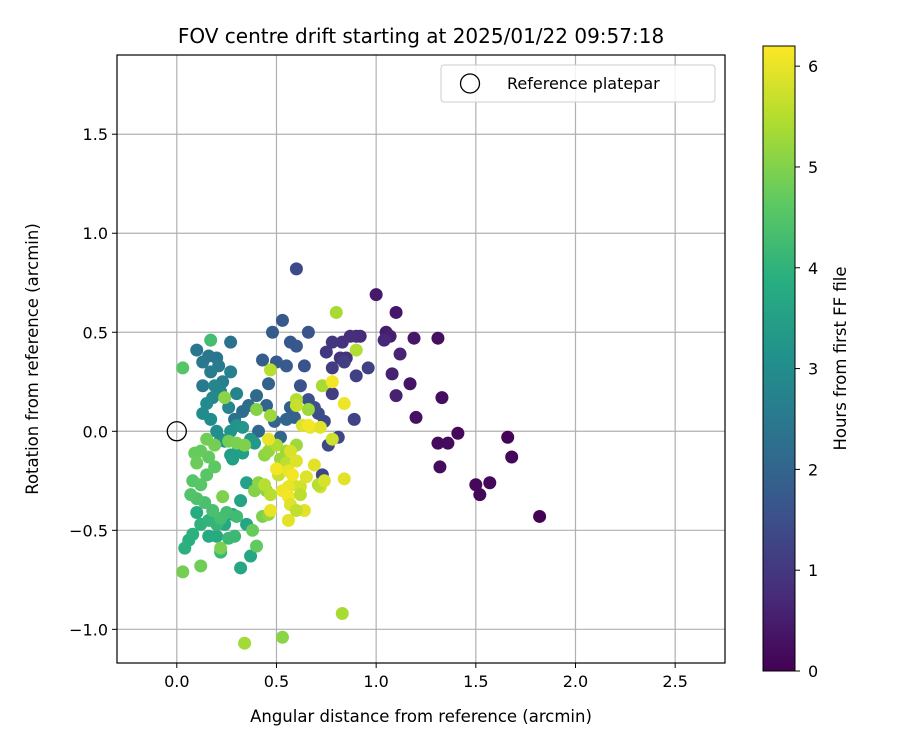  I want to click on legend: Reference platepar, so click(578, 83).